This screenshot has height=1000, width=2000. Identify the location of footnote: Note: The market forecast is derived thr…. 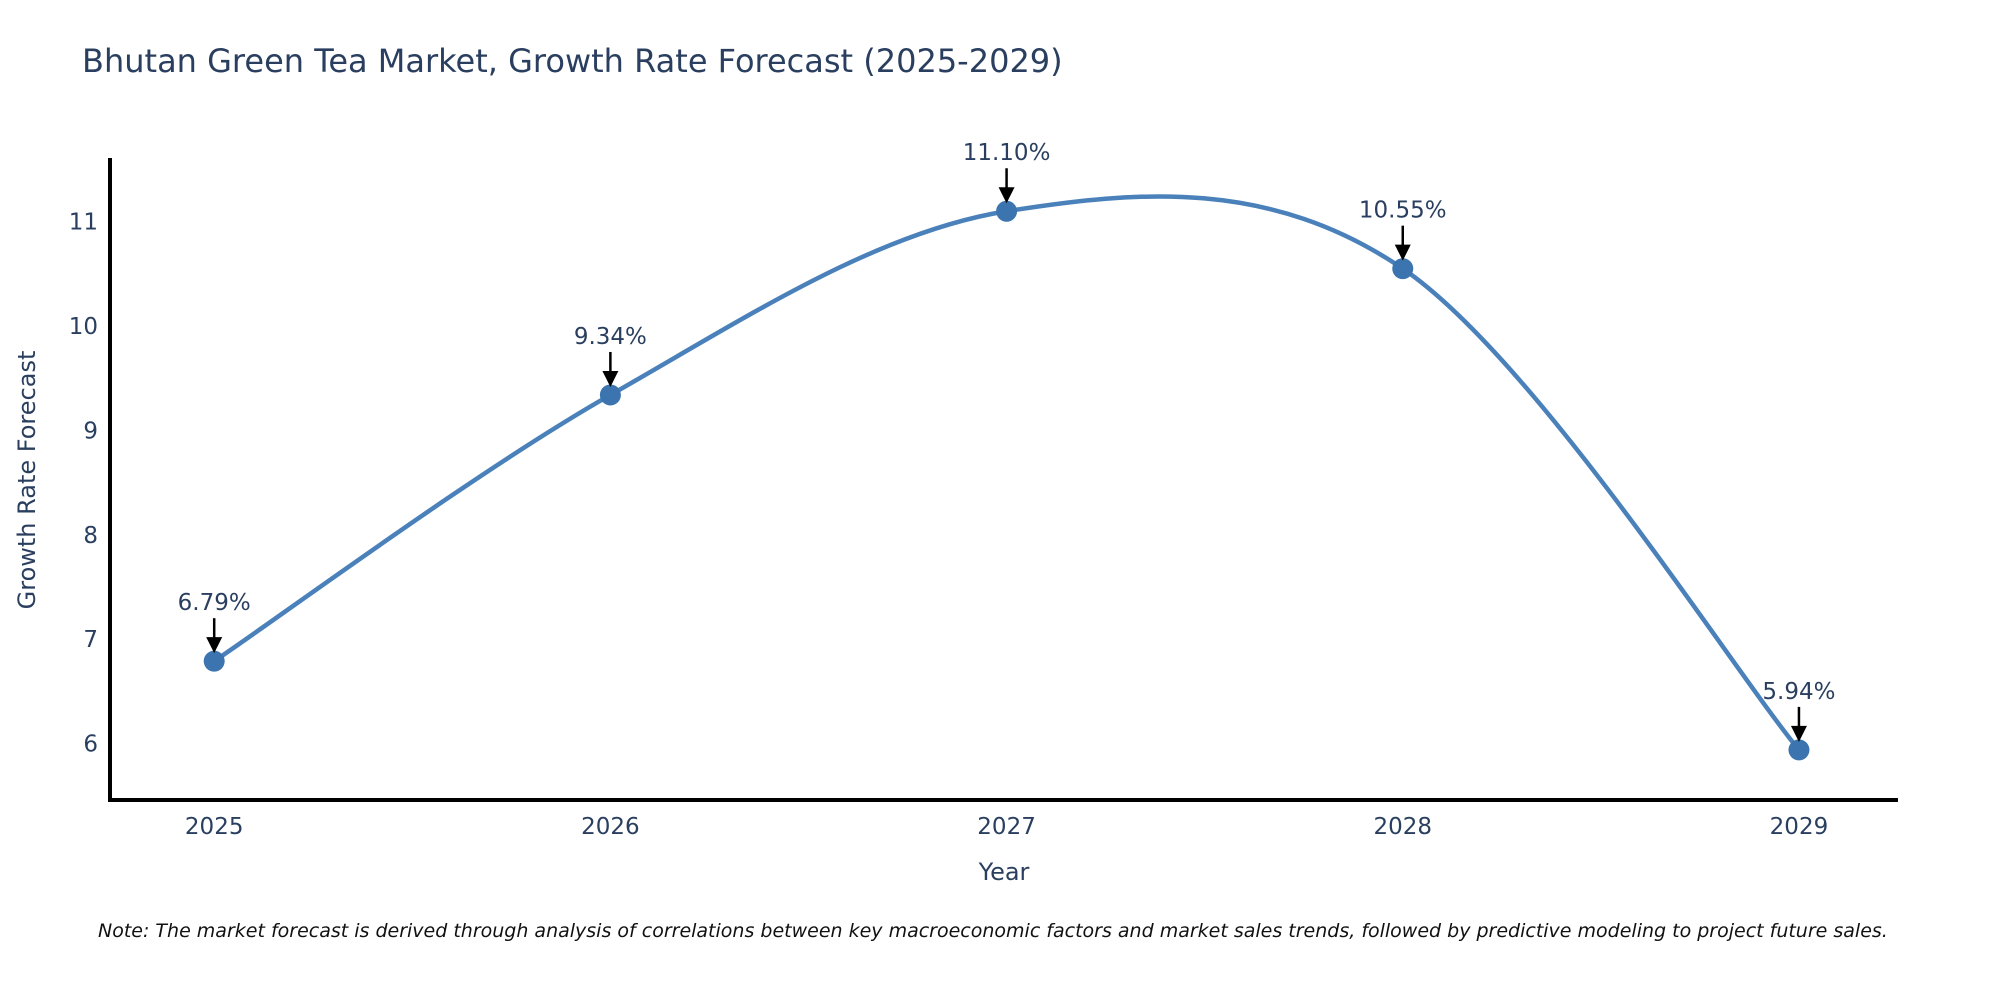
(993, 931).